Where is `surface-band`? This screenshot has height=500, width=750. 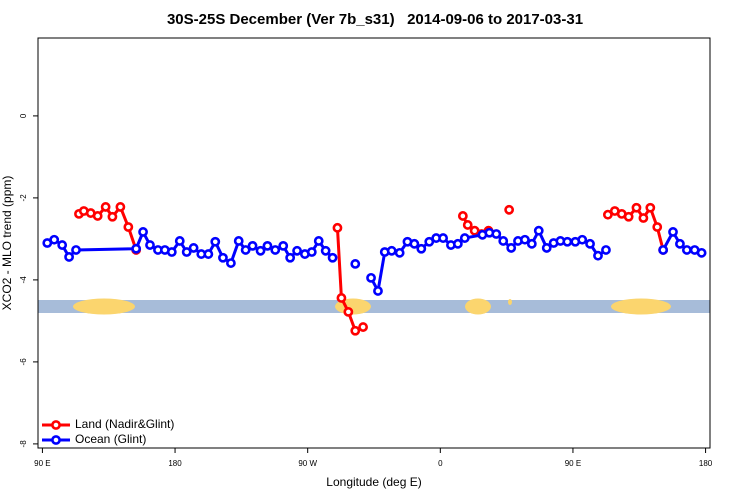
surface-band is located at coordinates (374, 306).